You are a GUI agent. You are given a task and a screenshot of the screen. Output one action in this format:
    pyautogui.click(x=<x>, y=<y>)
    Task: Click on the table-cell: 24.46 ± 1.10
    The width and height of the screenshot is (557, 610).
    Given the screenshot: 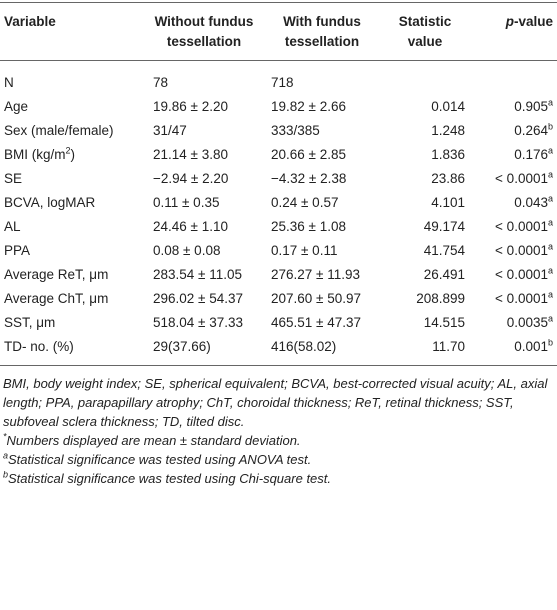 What is the action you would take?
    pyautogui.click(x=204, y=227)
    